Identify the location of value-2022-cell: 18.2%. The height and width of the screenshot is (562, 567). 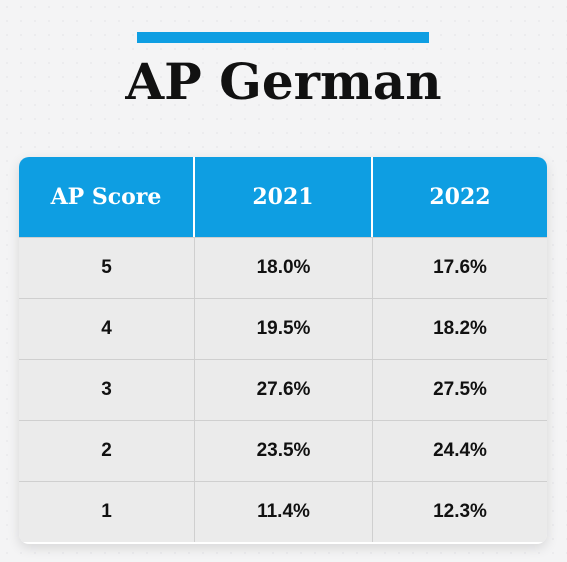
(460, 328).